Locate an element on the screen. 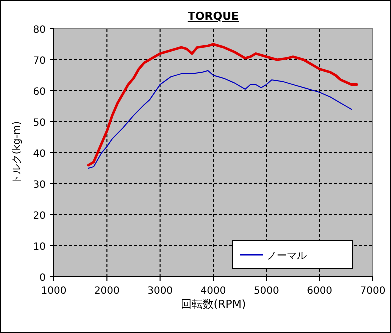 The height and width of the screenshot is (333, 391). y-tick-label: 0 is located at coordinates (43, 278).